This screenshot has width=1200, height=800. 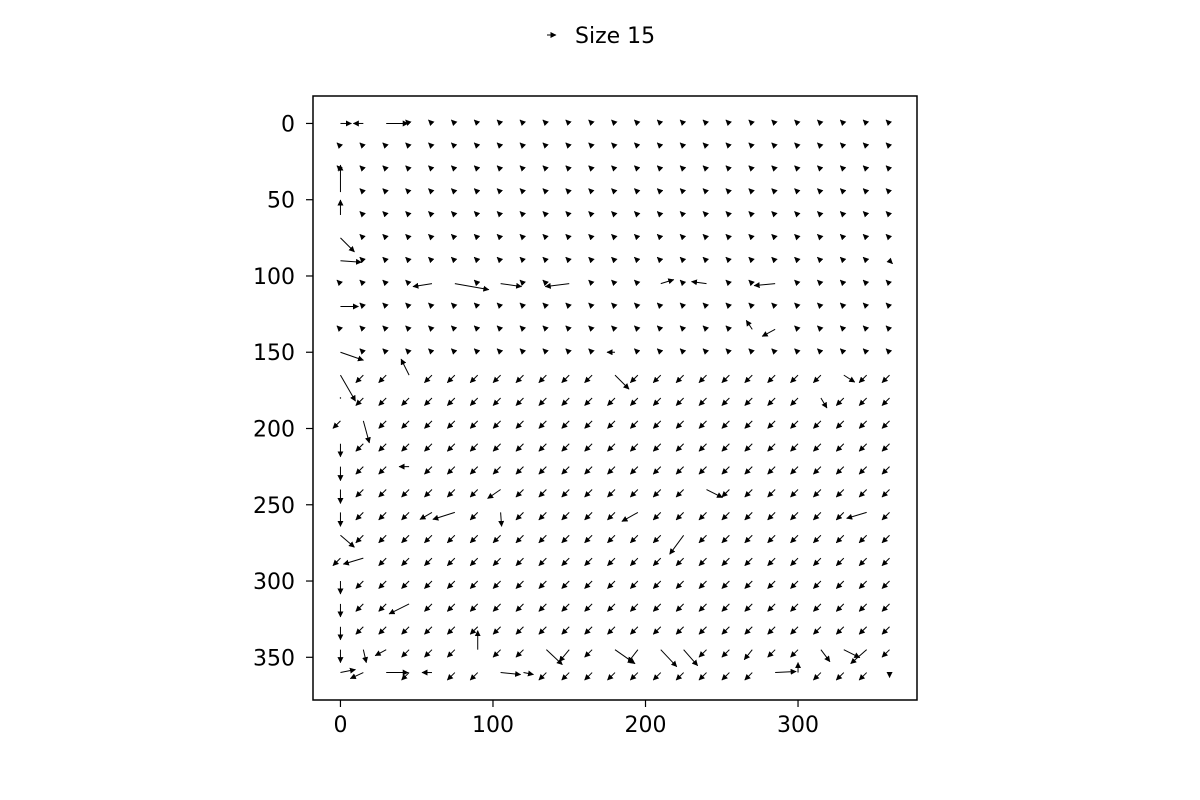 I want to click on x-tick-label: 100, so click(x=493, y=725).